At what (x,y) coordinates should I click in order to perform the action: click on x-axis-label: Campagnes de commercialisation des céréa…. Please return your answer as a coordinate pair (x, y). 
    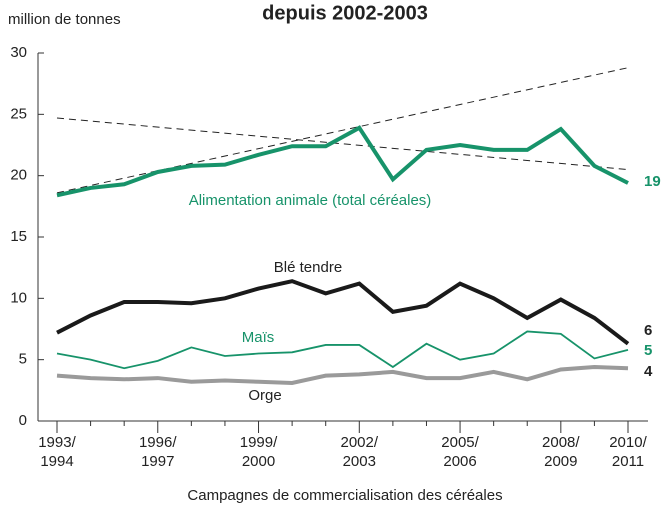
    Looking at the image, I should click on (344, 495).